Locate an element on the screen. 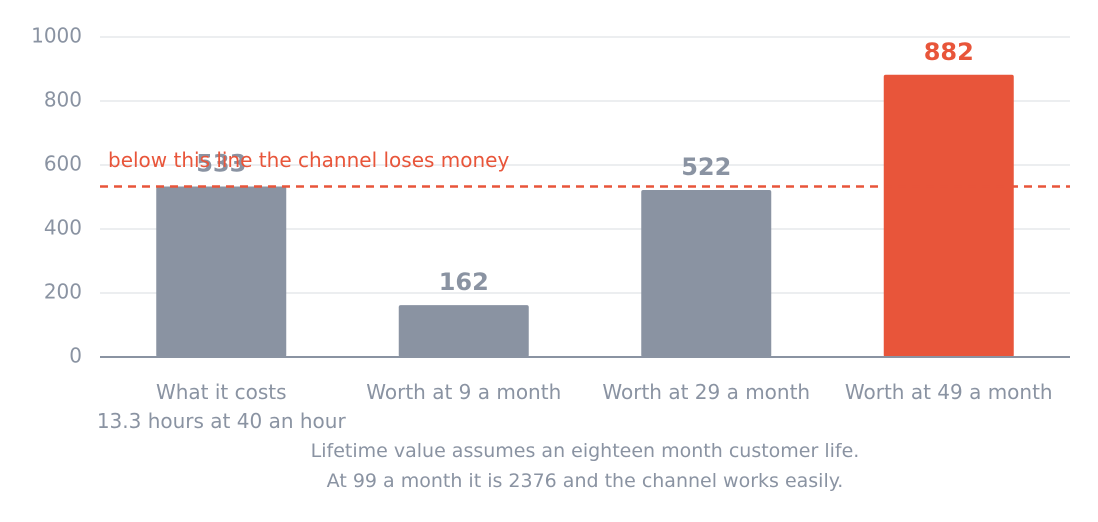 This screenshot has width=1098, height=522. y-tick-label: 0 is located at coordinates (75, 356).